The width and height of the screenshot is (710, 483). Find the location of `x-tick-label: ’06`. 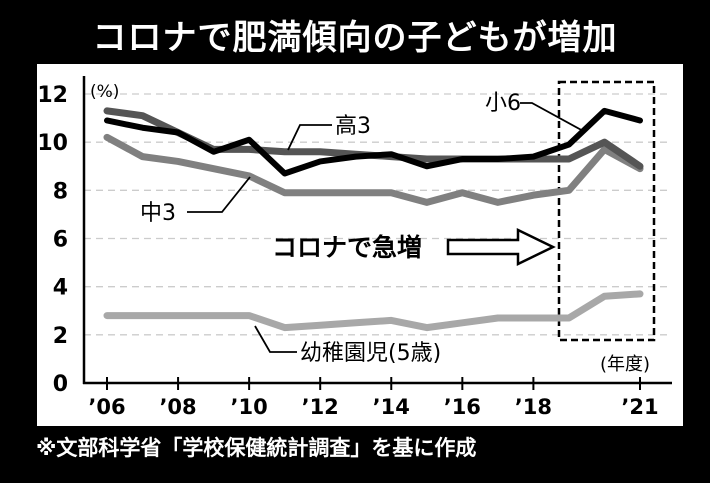

x-tick-label: ’06 is located at coordinates (106, 407).